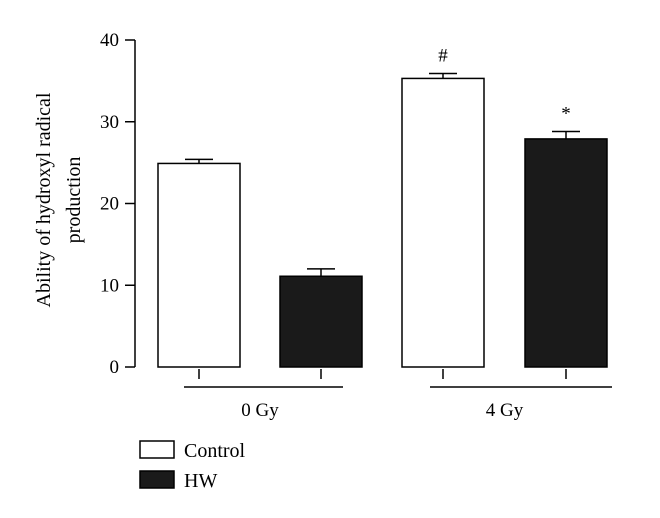 Image resolution: width=660 pixels, height=518 pixels. Describe the element at coordinates (109, 204) in the screenshot. I see `y-tick-label-20: 20` at that location.